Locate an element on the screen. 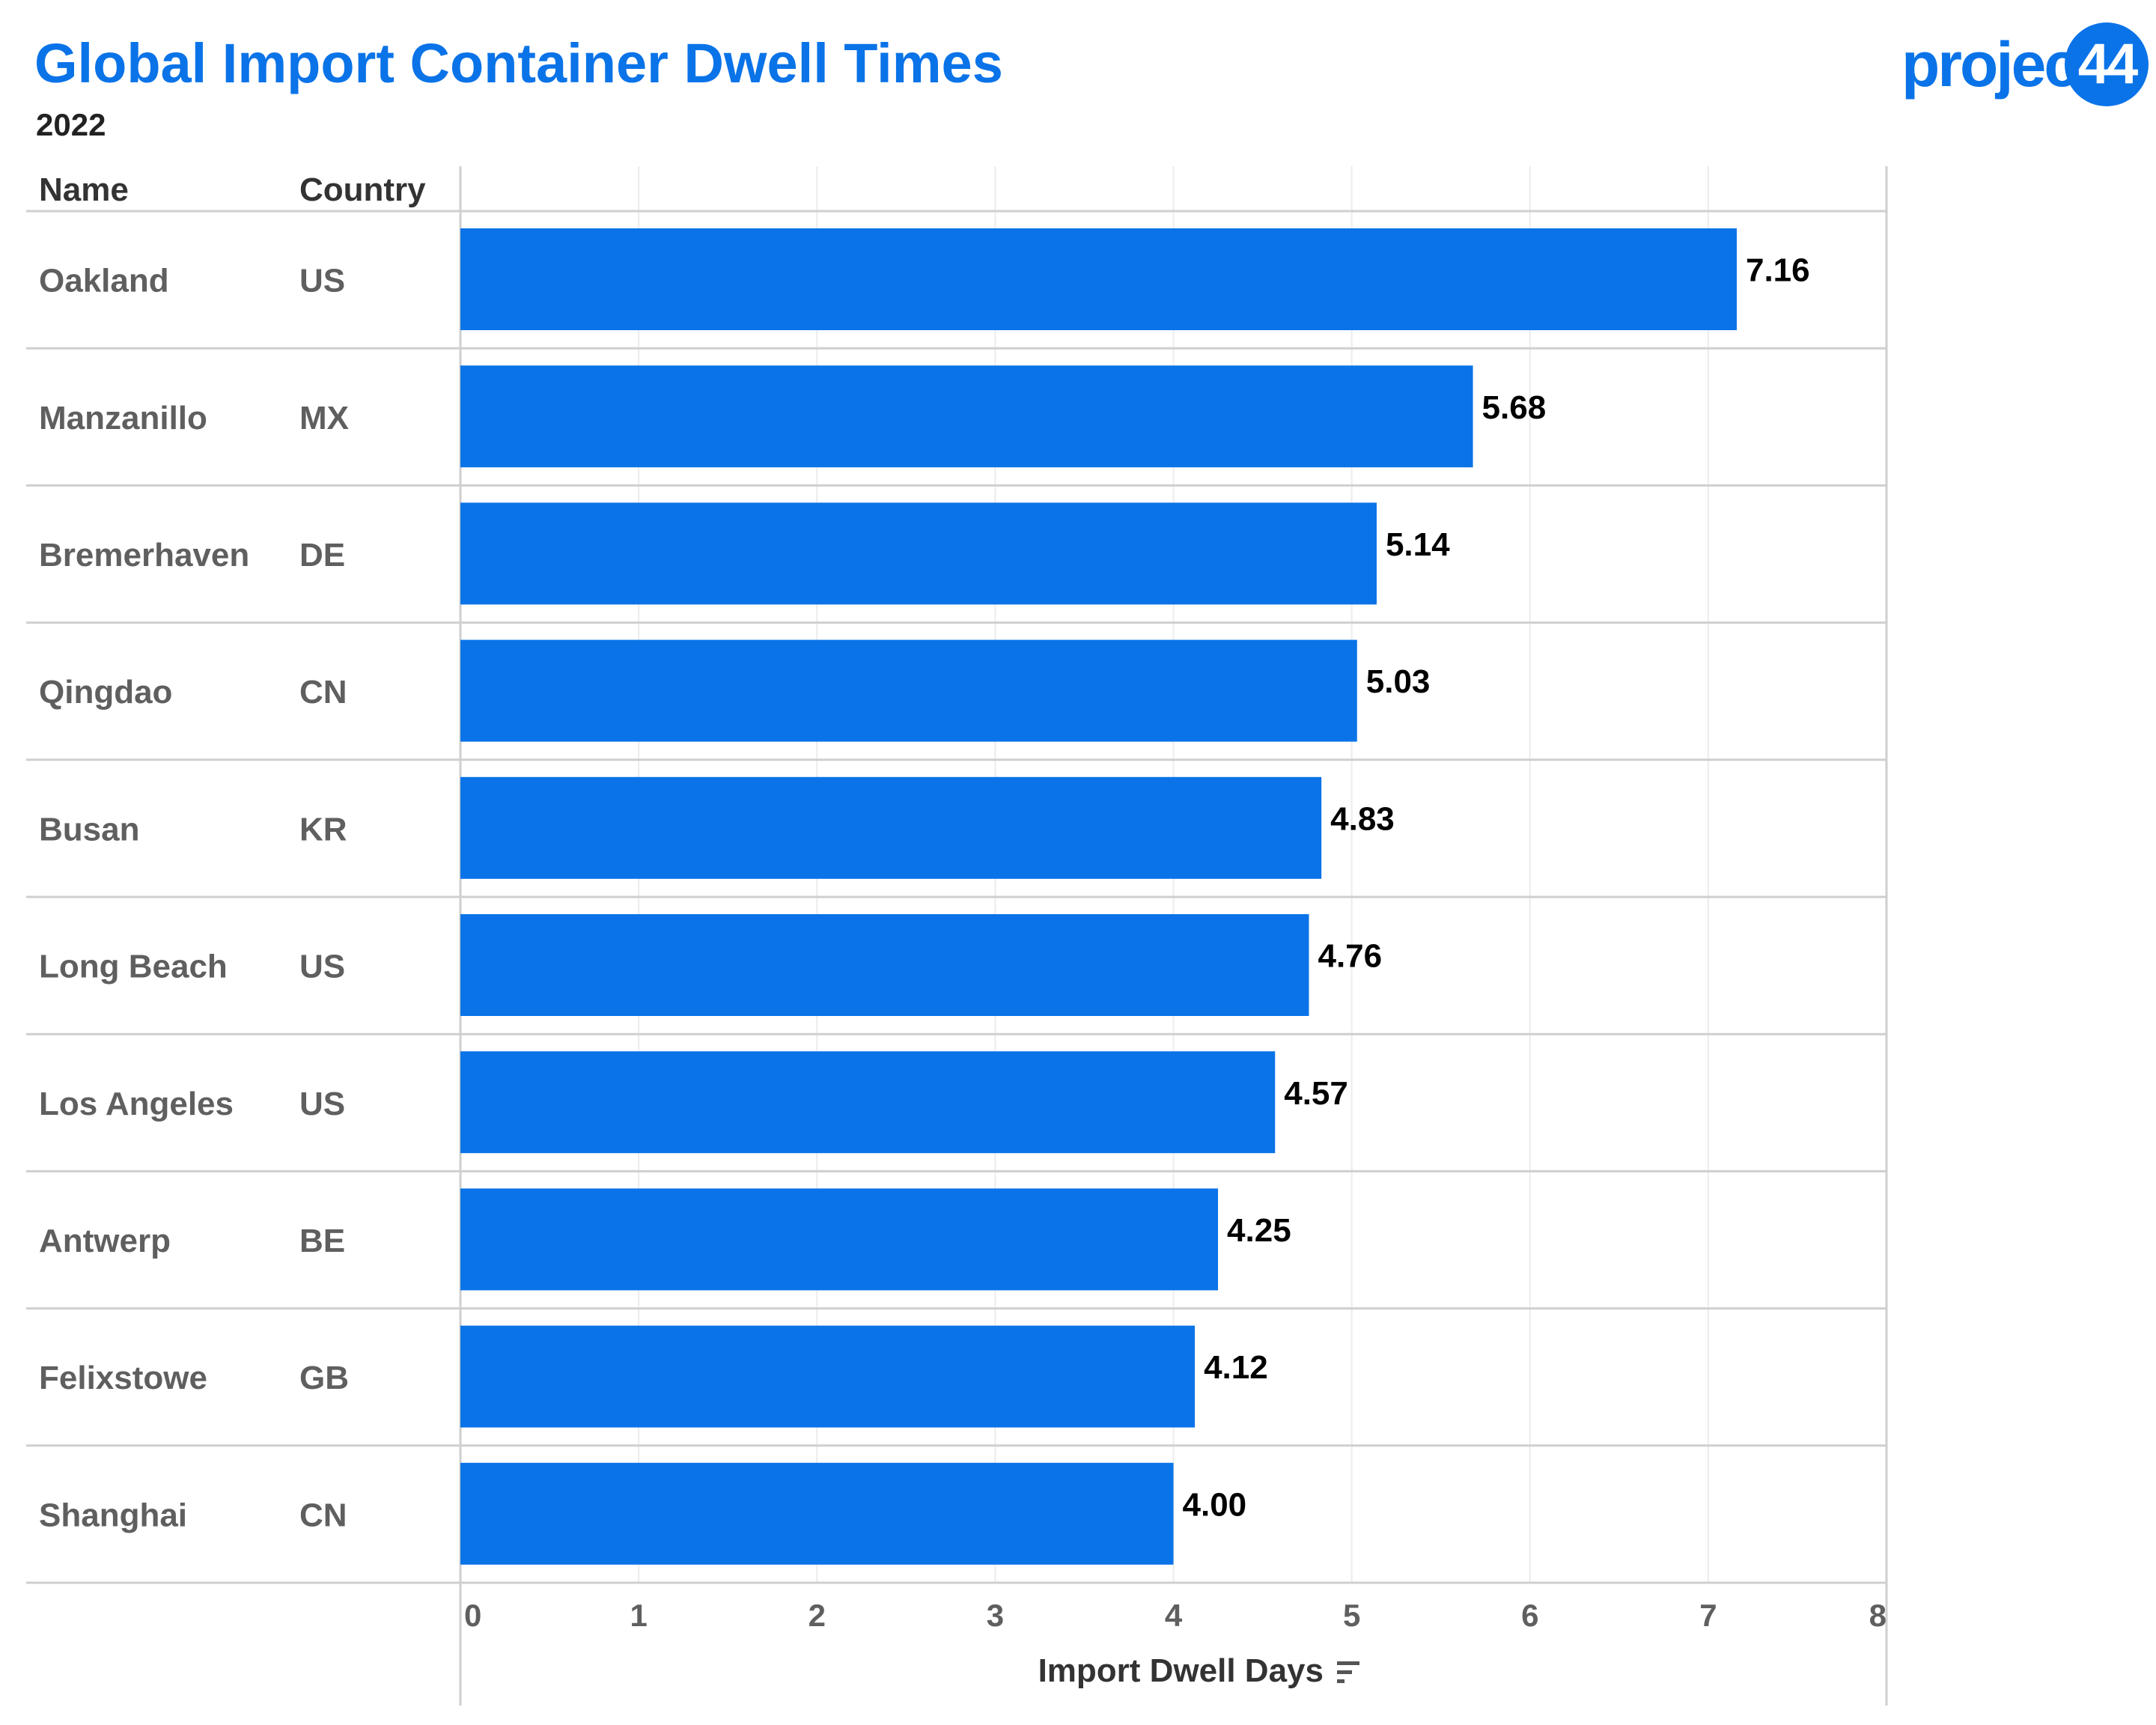 The image size is (2156, 1725). bar-value-label: 5.03 is located at coordinates (1398, 681).